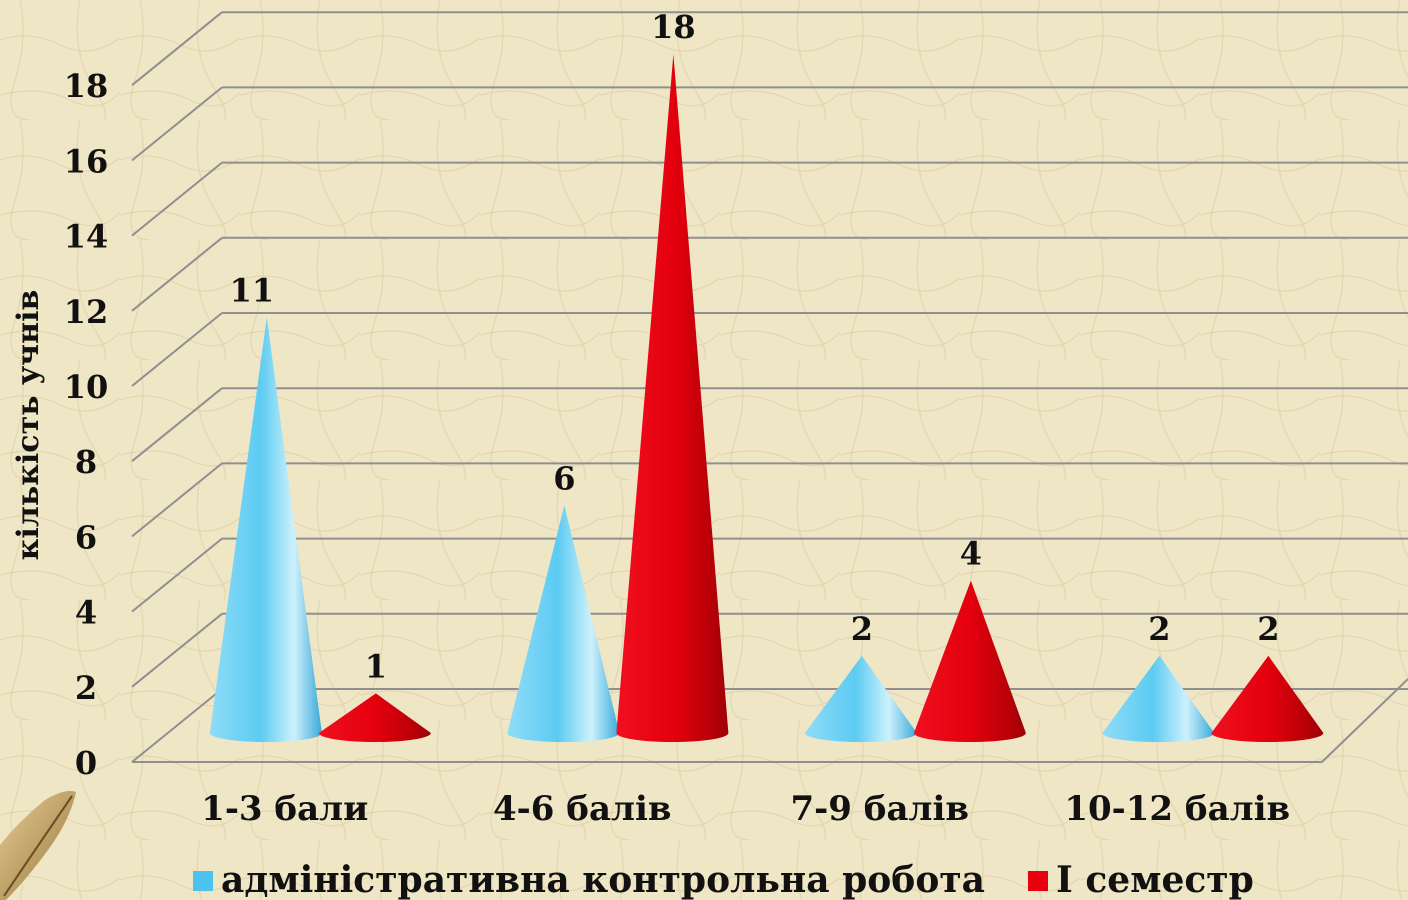  What do you see at coordinates (582, 809) in the screenshot?
I see `category-label-1: 4-6 балів` at bounding box center [582, 809].